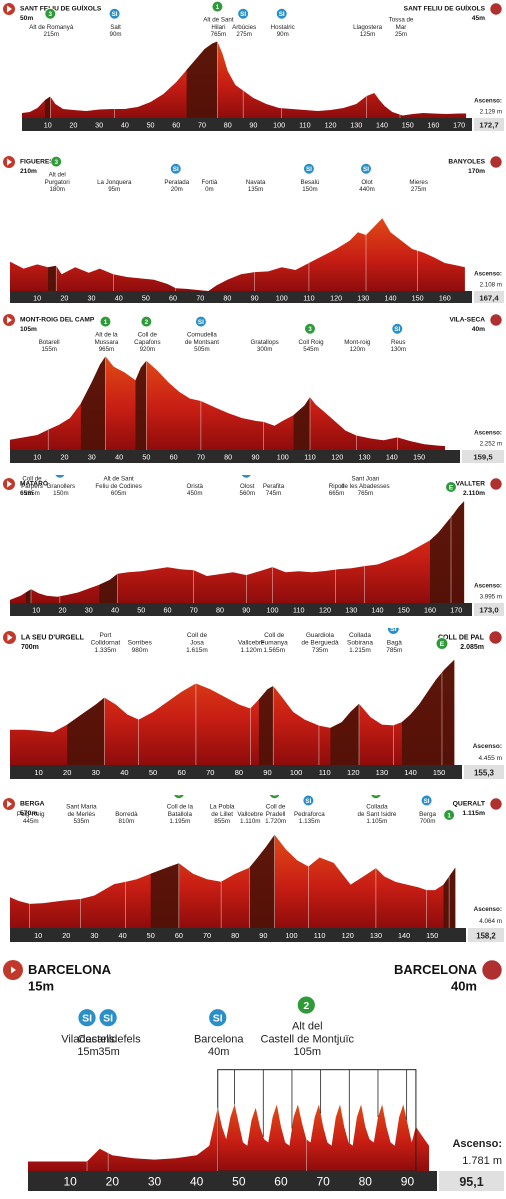 This screenshot has height=1199, width=506. I want to click on km-tick-label: 120, so click(325, 609).